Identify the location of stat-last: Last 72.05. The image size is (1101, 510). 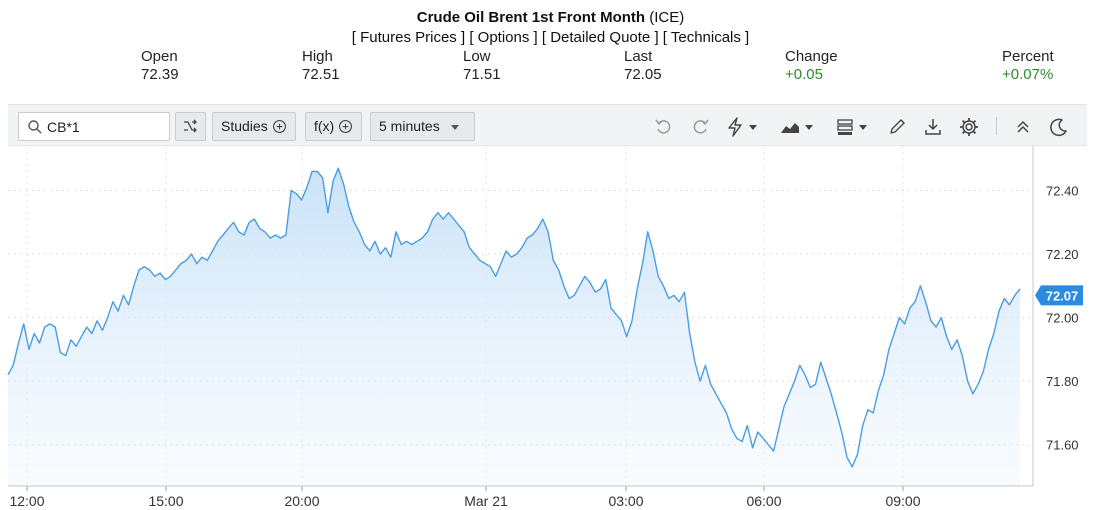
(643, 66).